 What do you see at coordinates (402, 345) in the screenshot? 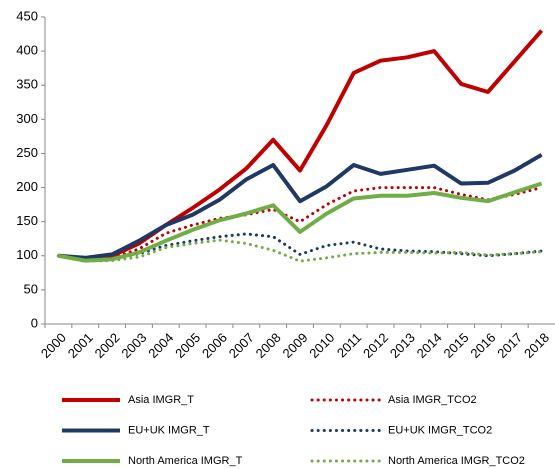
I see `x-tick-label: 2013` at bounding box center [402, 345].